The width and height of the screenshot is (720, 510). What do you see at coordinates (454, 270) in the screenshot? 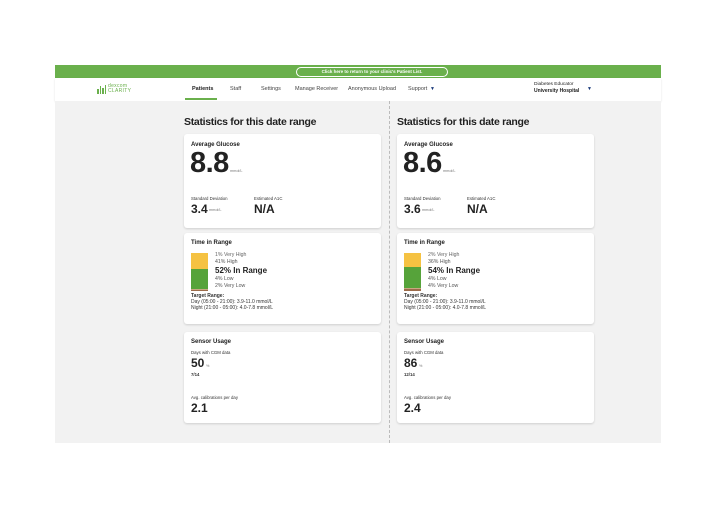
I see `tir-in-range: 54% In Range` at bounding box center [454, 270].